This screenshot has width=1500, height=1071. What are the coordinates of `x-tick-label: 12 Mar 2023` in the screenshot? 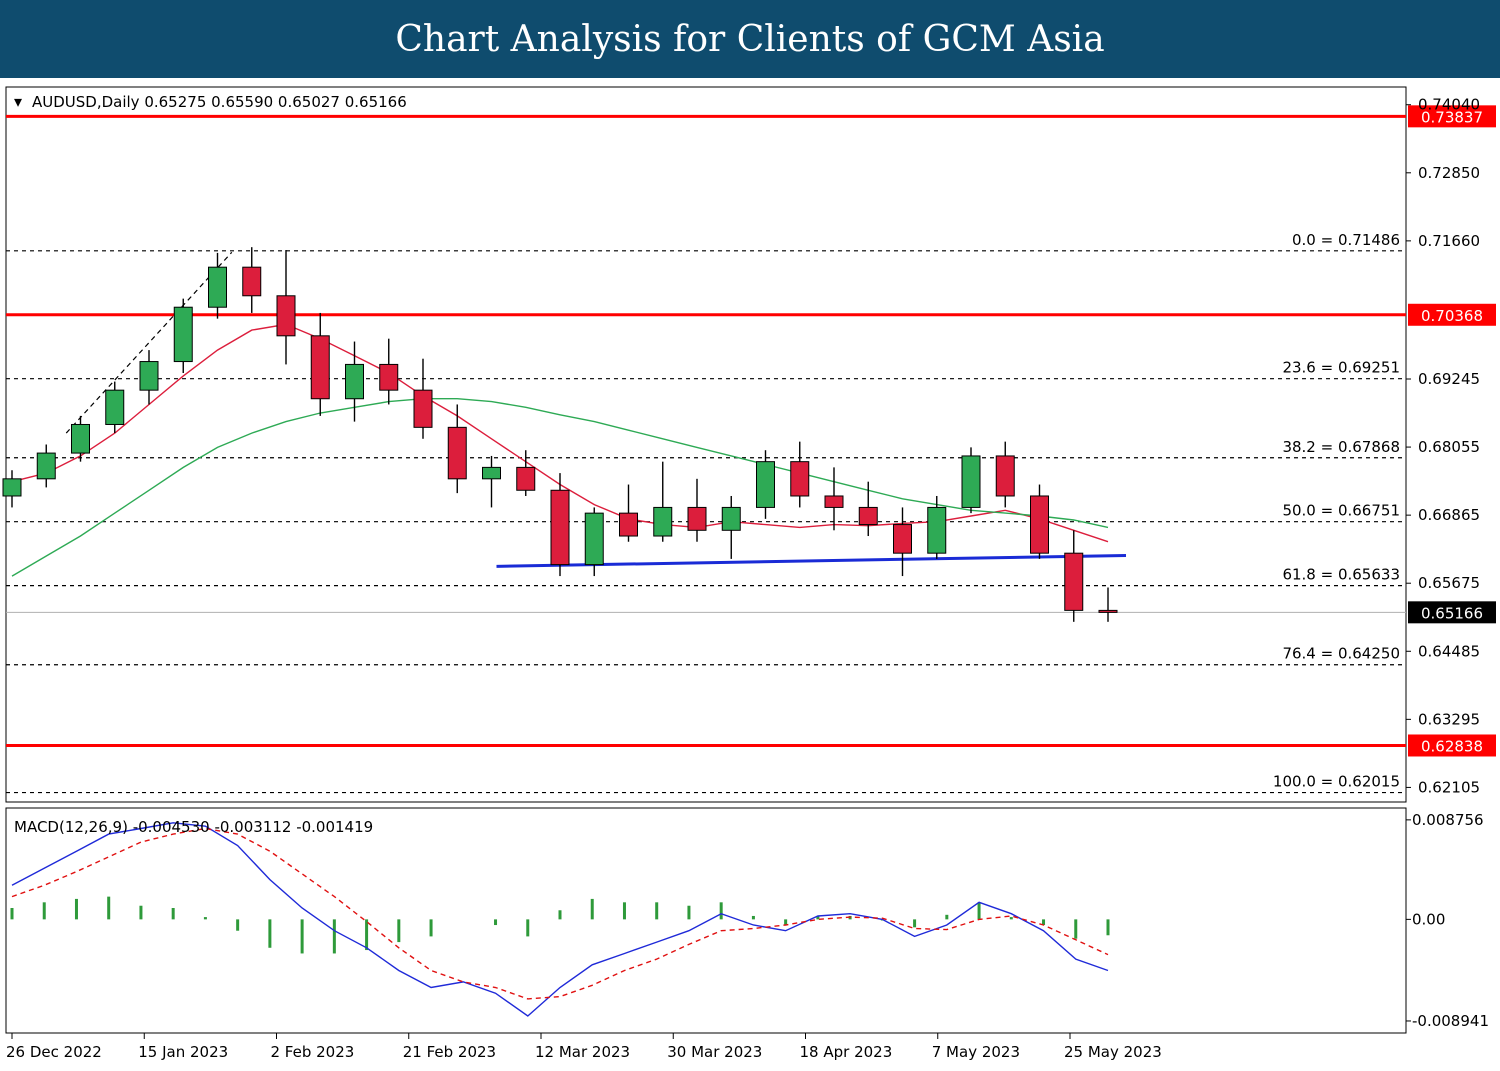 It's located at (582, 1052).